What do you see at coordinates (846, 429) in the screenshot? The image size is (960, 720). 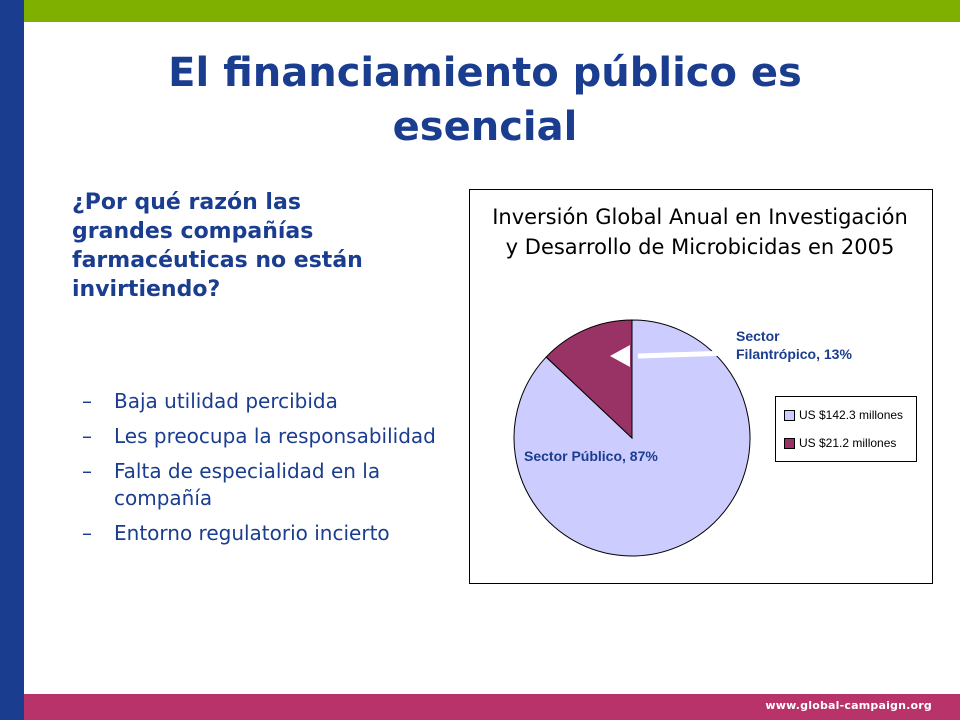 I see `chart-legend: US $142.3 millones US $21.2 millones` at bounding box center [846, 429].